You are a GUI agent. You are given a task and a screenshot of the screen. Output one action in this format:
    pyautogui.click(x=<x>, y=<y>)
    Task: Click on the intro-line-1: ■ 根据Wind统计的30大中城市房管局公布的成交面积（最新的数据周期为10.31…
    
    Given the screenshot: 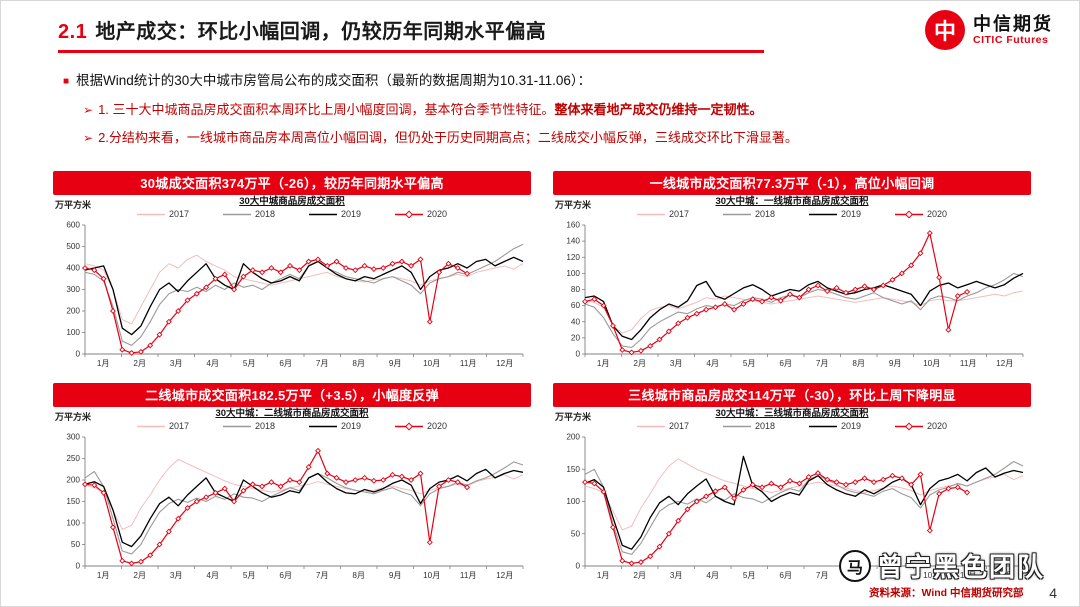 What is the action you would take?
    pyautogui.click(x=553, y=79)
    